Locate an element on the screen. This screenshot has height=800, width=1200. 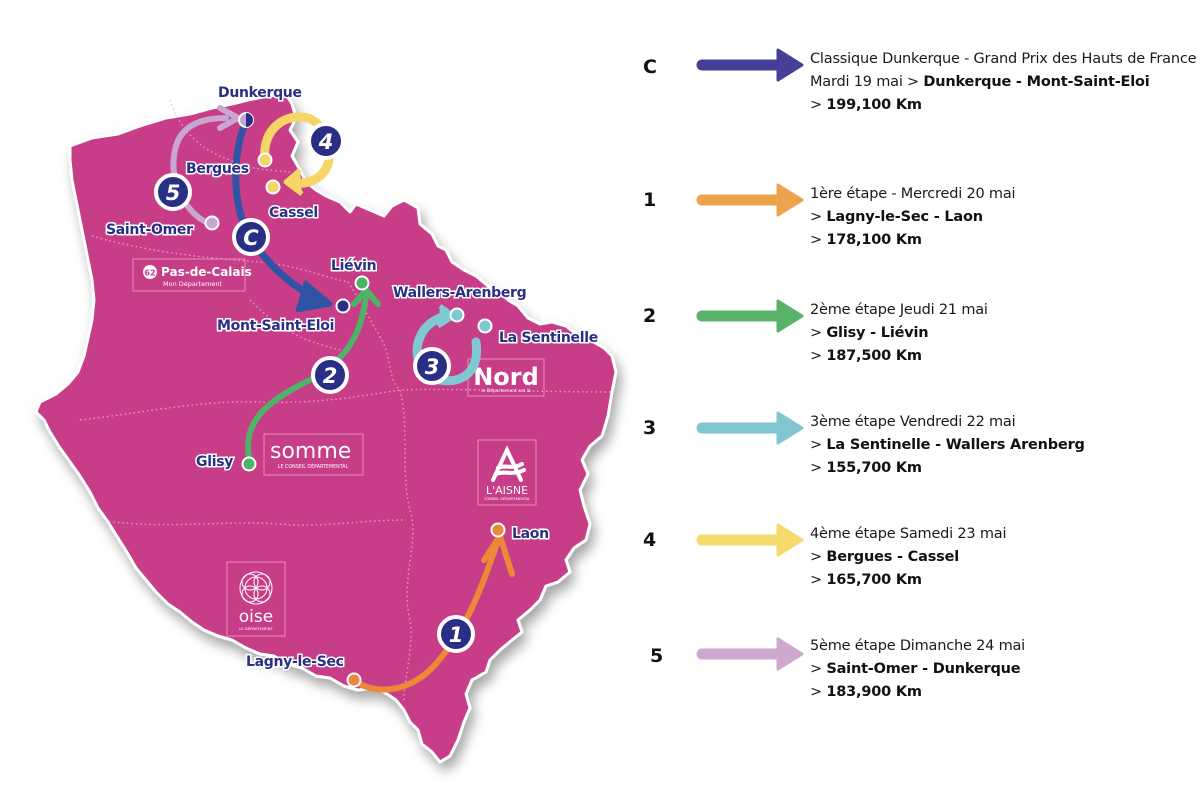
badge-3: 3 is located at coordinates (432, 366).